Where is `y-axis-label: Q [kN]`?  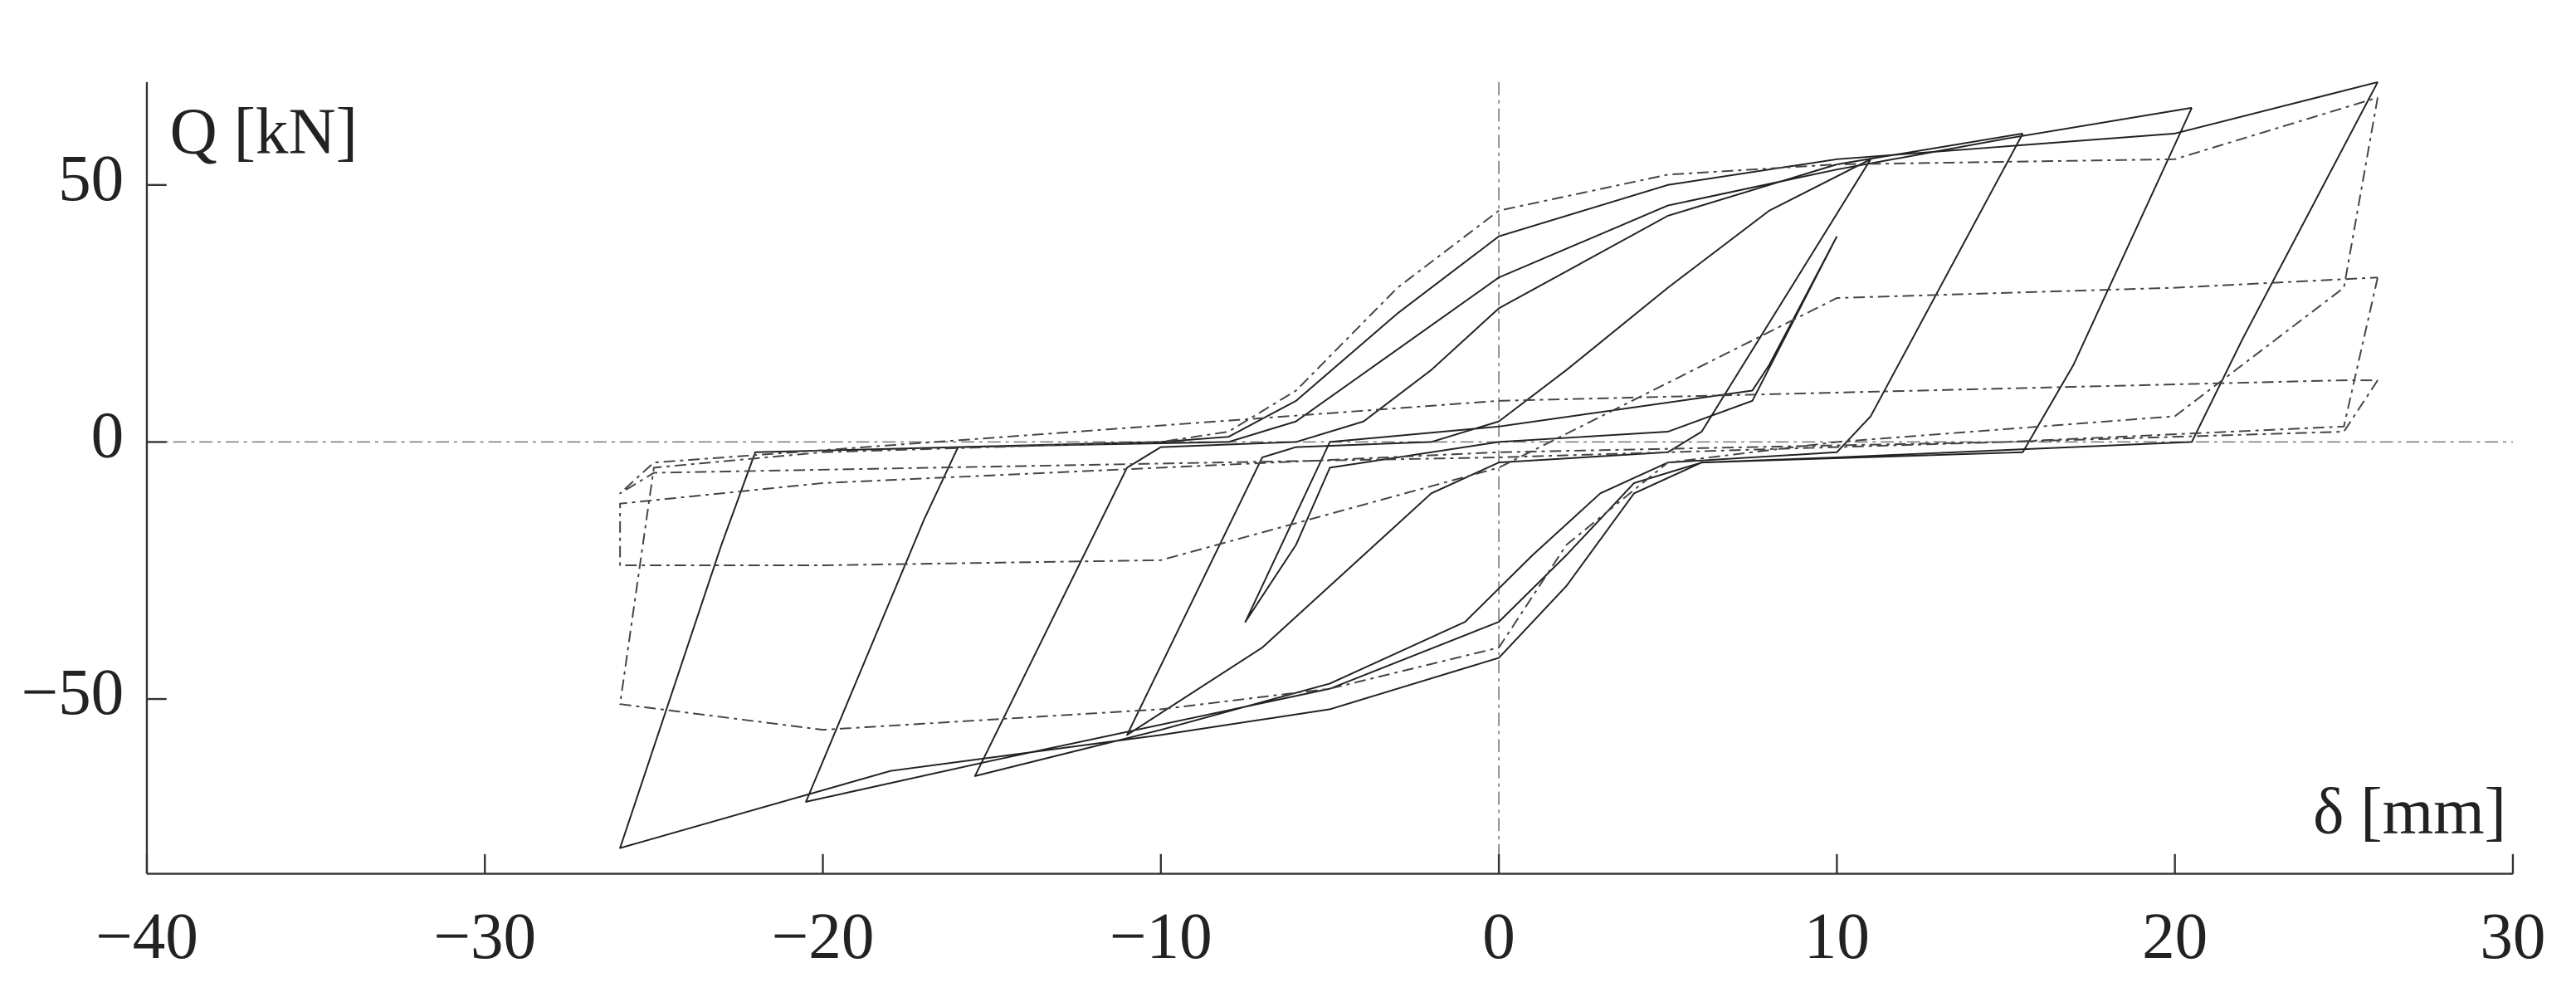 y-axis-label: Q [kN] is located at coordinates (264, 131).